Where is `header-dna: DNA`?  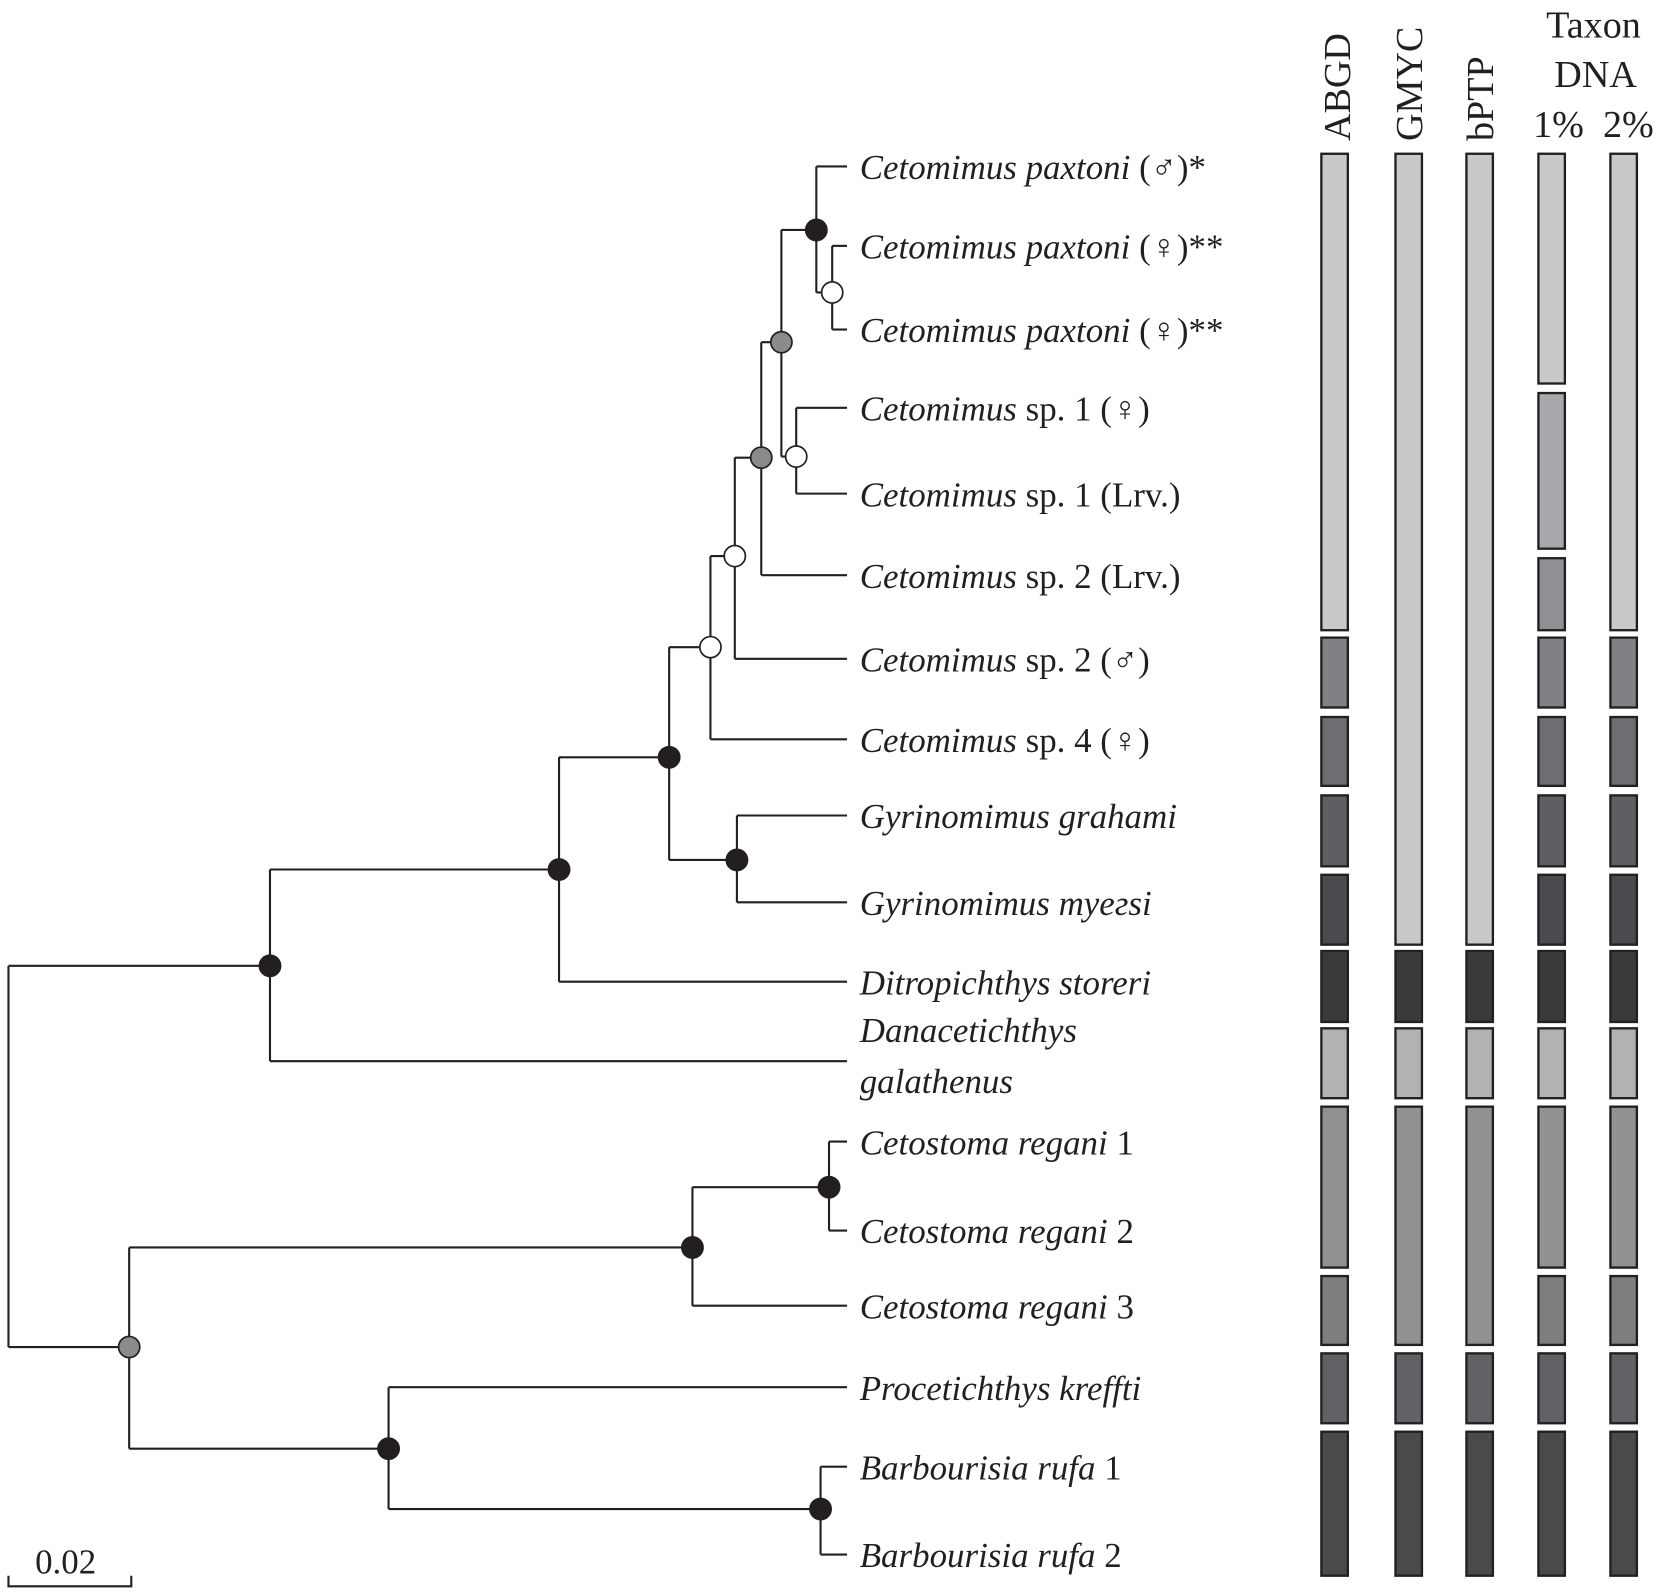
header-dna: DNA is located at coordinates (1595, 75).